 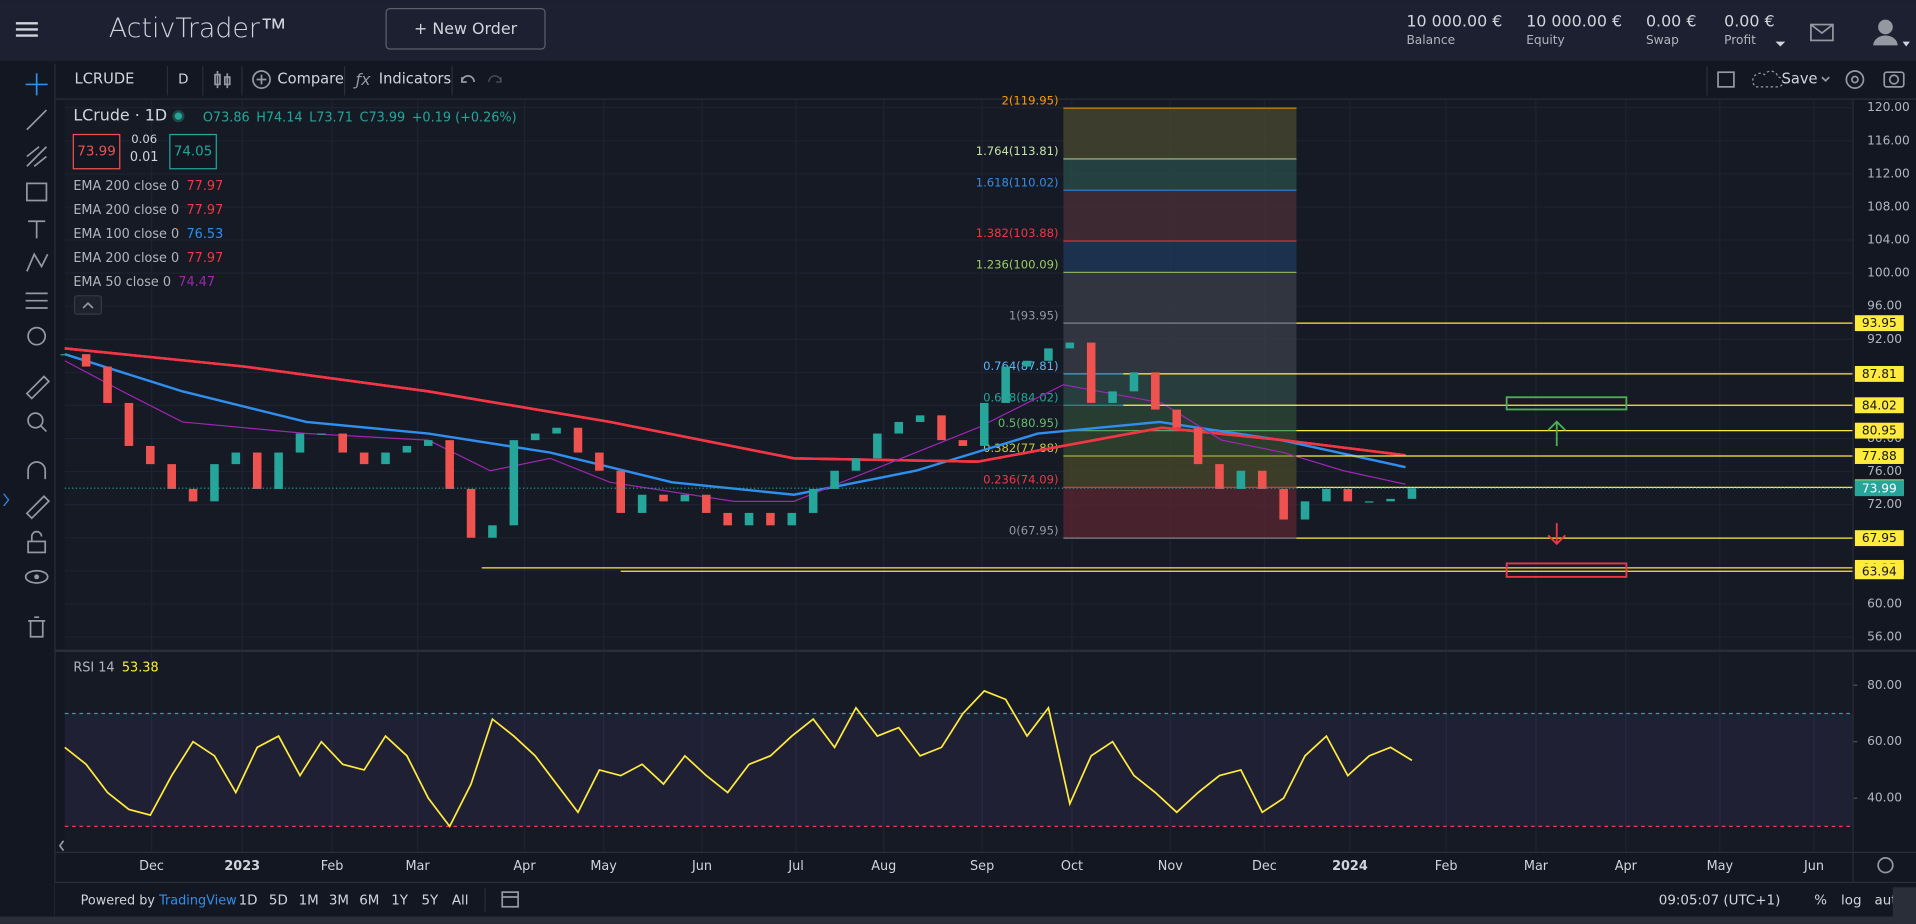 I want to click on range-button: 1Y, so click(x=400, y=901).